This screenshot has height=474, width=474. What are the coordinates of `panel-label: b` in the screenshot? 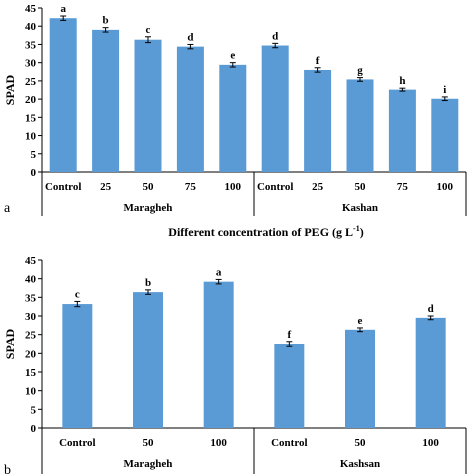 It's located at (7, 468).